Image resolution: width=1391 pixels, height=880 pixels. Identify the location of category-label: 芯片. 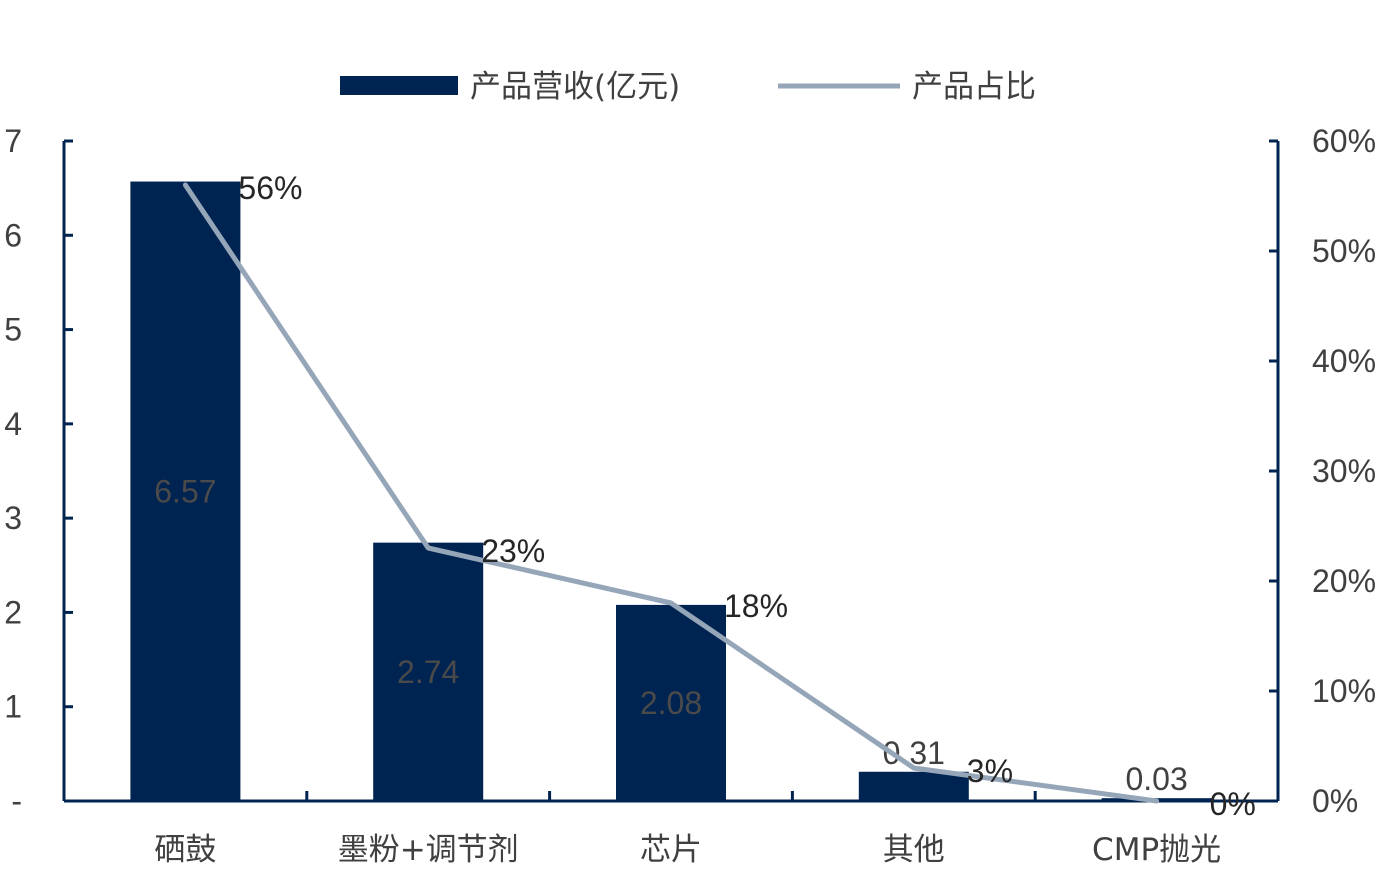
(671, 850).